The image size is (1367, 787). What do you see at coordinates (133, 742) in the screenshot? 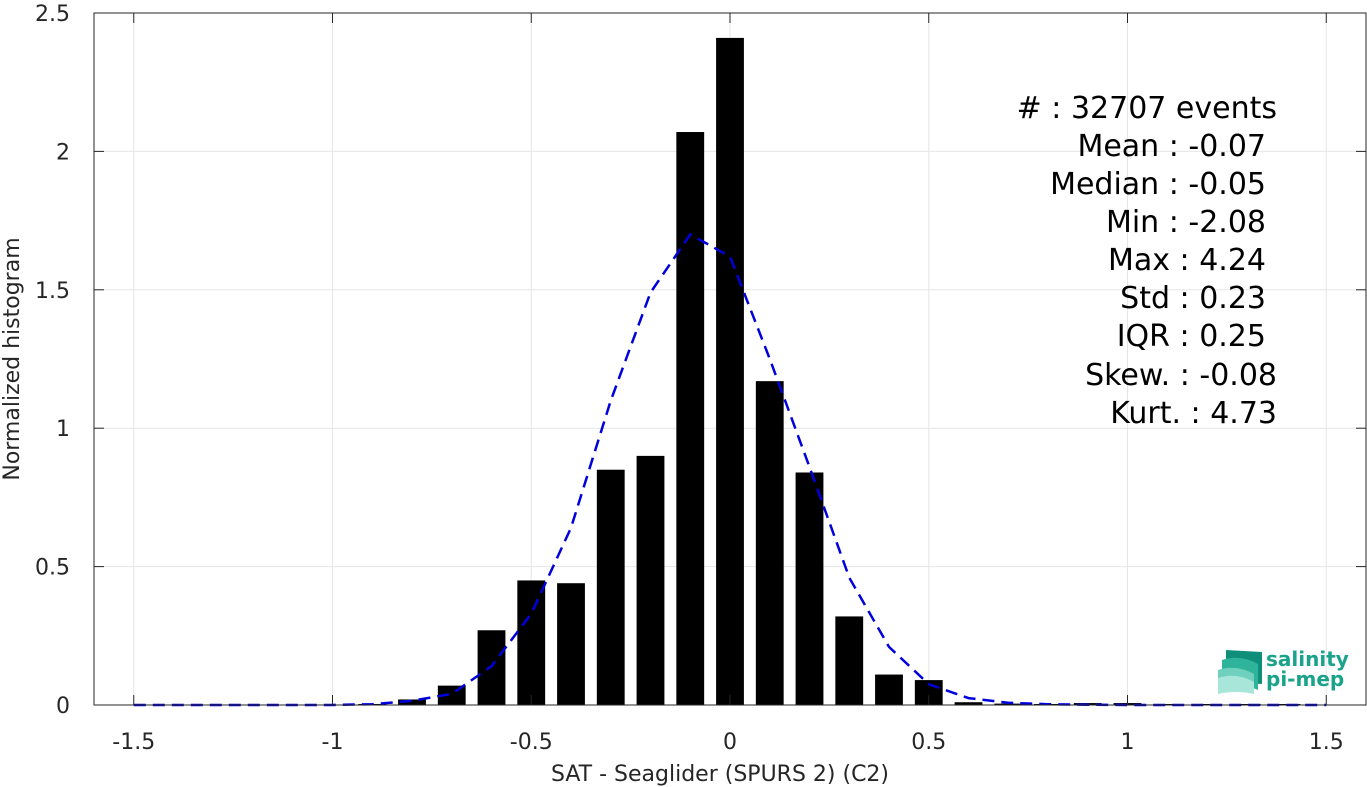
I see `x-tick-label: -1.5` at bounding box center [133, 742].